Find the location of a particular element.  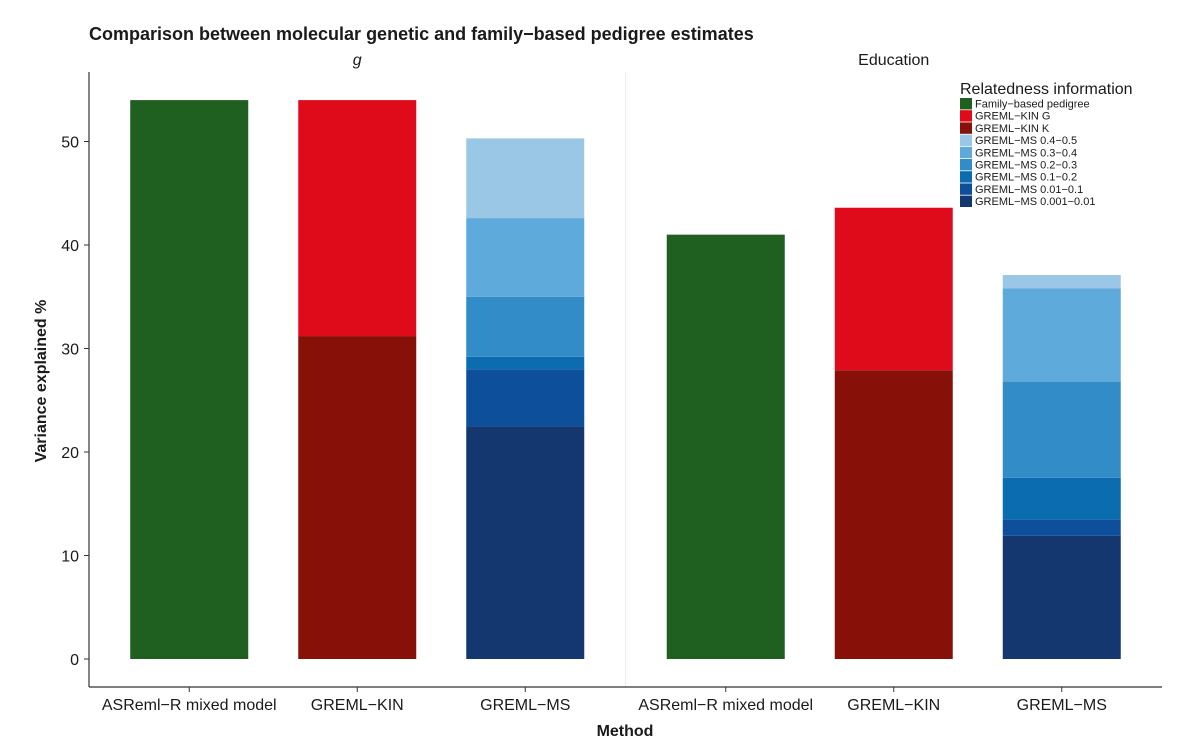

y-axis-title: Variance explained % is located at coordinates (41, 381).